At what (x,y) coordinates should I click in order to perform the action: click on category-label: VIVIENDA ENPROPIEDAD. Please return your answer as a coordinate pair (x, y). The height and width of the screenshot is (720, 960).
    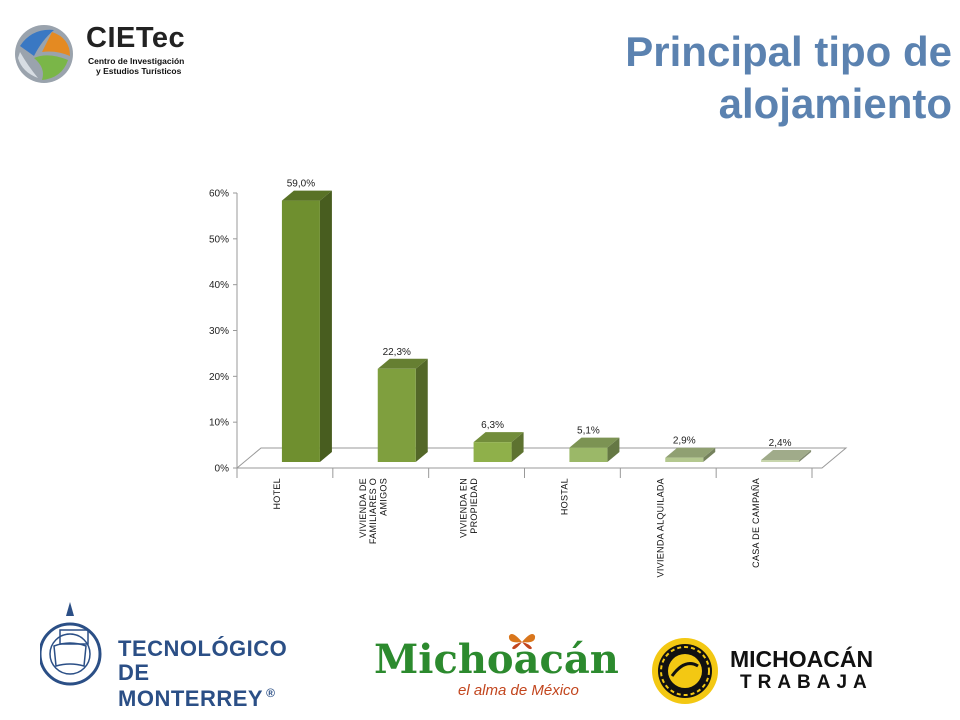
    Looking at the image, I should click on (469, 508).